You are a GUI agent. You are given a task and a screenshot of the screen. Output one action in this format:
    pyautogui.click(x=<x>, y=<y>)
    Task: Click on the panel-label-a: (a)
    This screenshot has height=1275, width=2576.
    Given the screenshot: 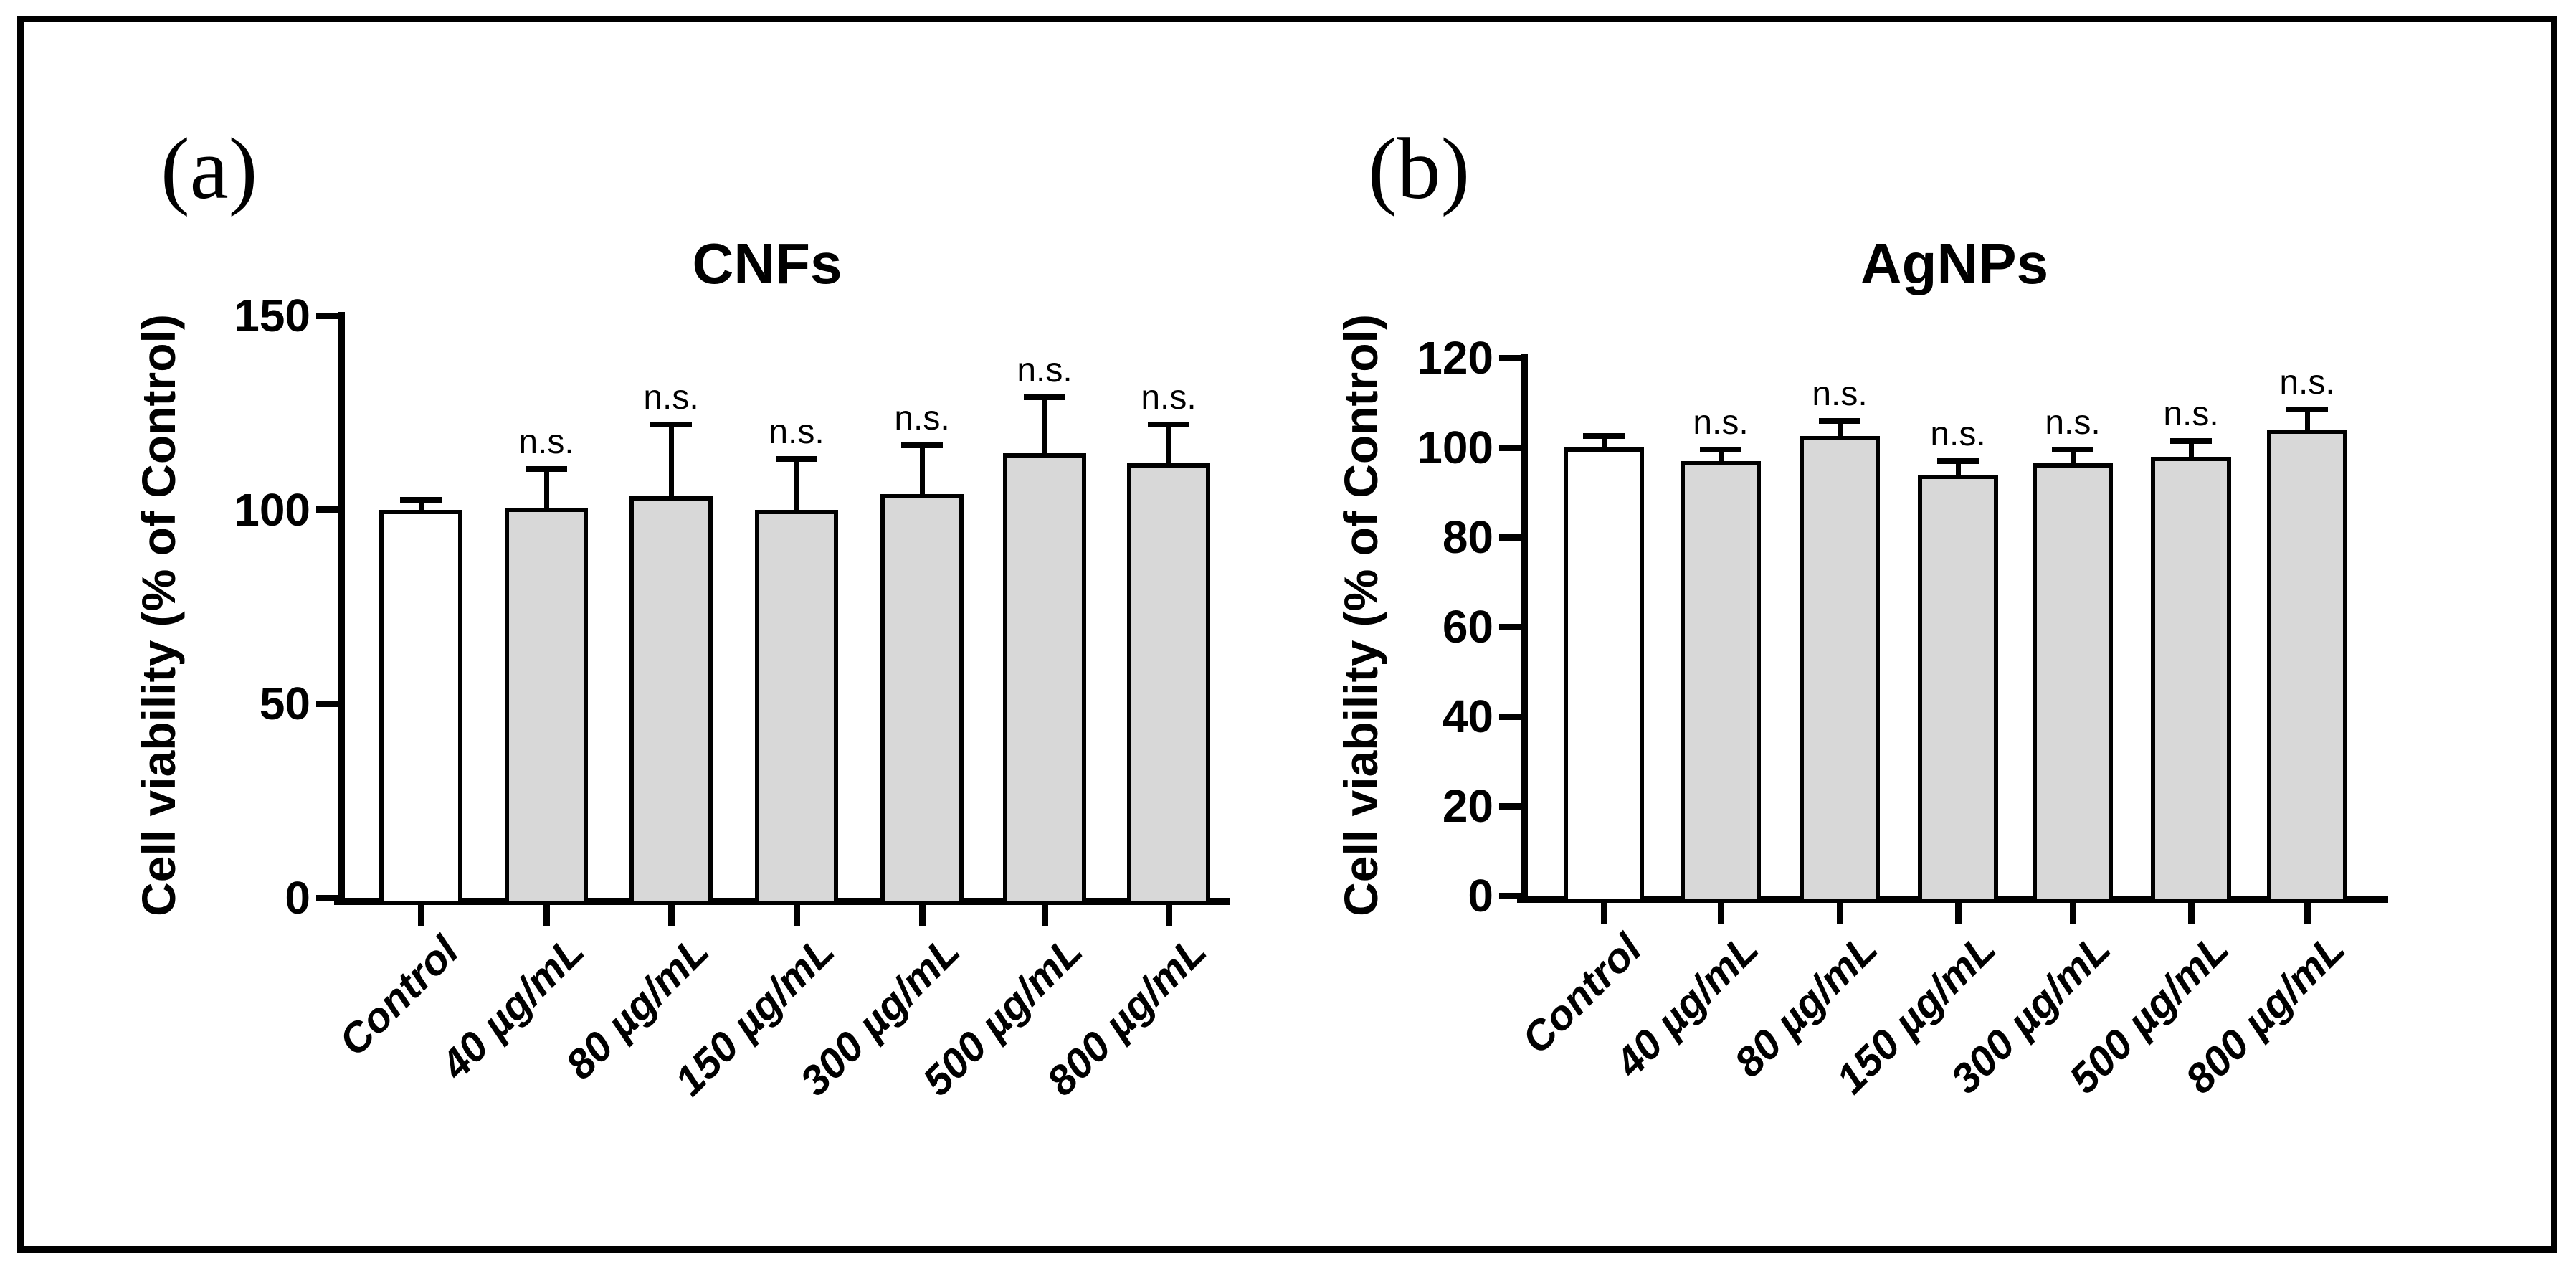 What is the action you would take?
    pyautogui.click(x=210, y=168)
    